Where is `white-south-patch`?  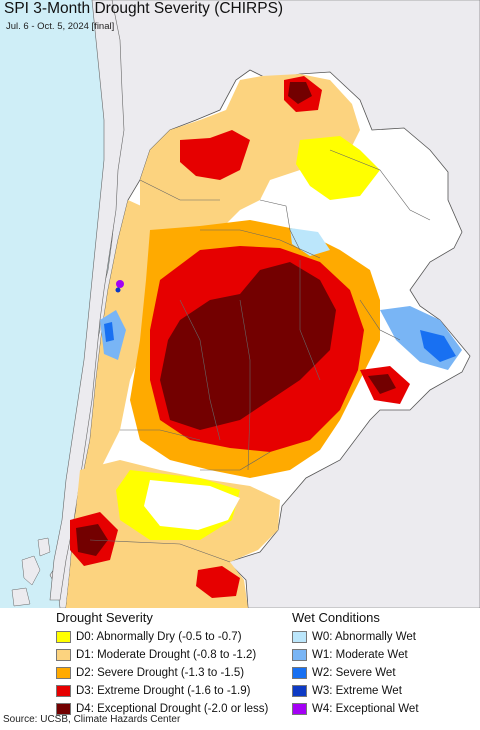 white-south-patch is located at coordinates (192, 505).